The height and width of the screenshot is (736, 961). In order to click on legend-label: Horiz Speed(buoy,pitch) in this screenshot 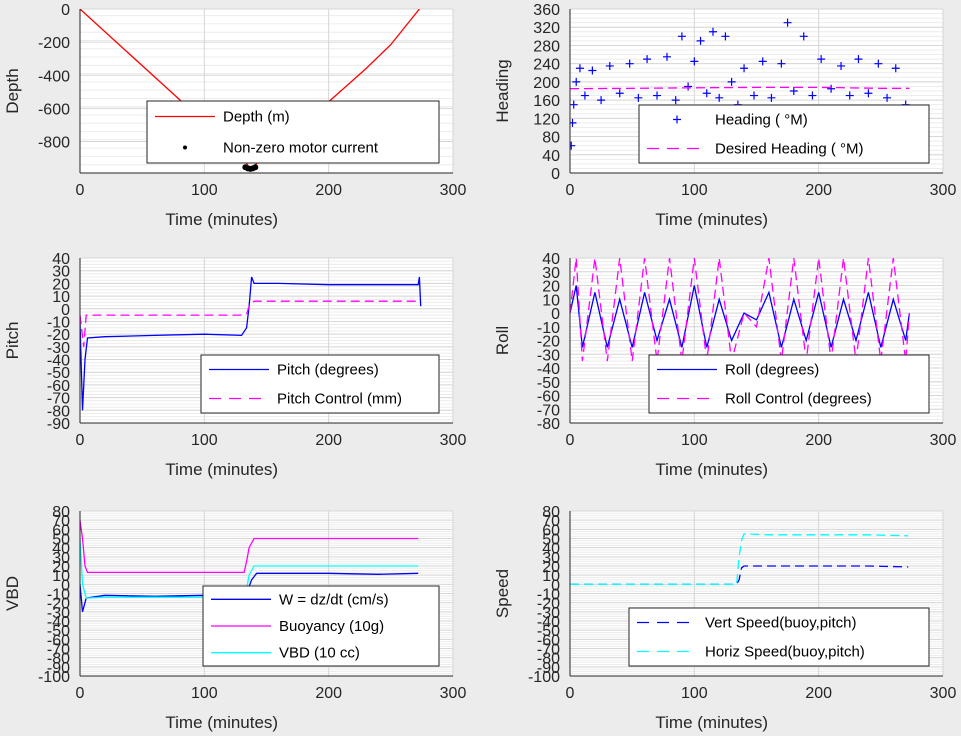, I will do `click(785, 652)`.